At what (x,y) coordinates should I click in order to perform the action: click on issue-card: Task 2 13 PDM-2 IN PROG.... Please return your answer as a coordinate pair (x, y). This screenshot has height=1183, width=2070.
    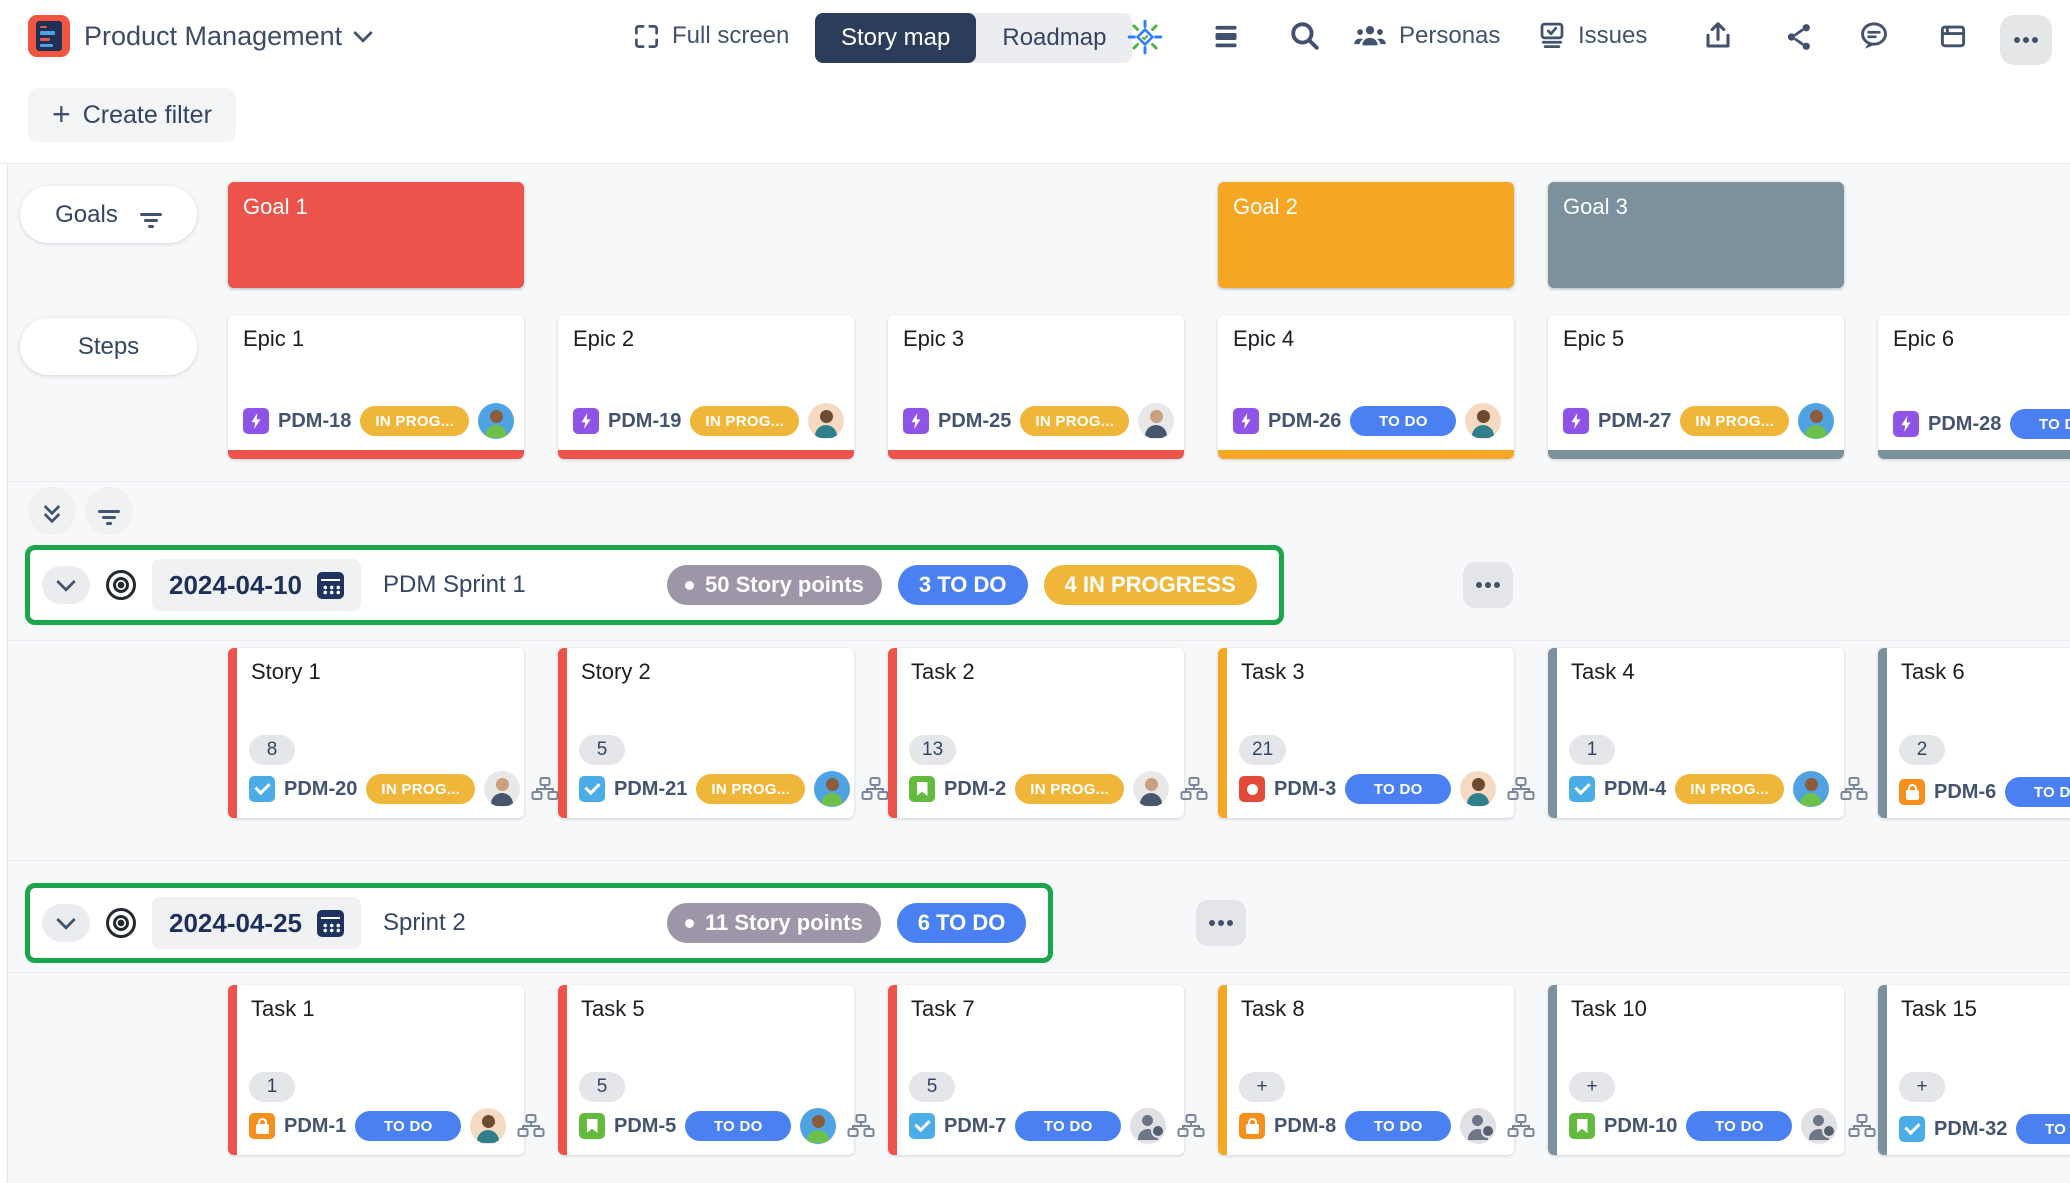
    Looking at the image, I should click on (1048, 733).